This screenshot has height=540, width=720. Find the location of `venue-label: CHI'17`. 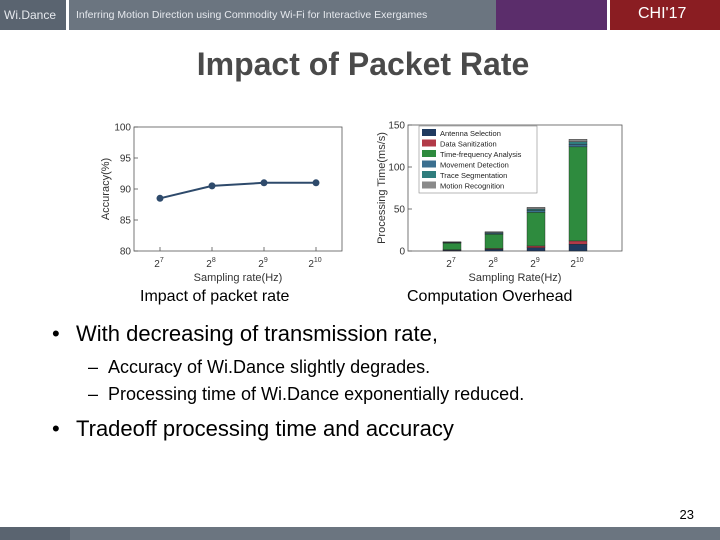

venue-label: CHI'17 is located at coordinates (662, 13).